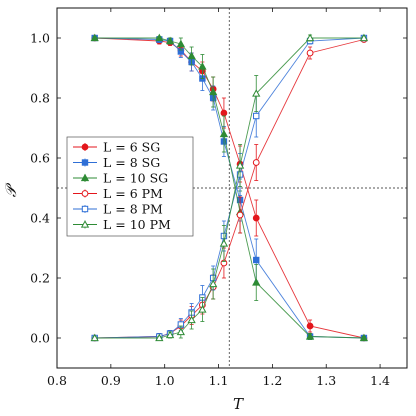 The height and width of the screenshot is (416, 416). What do you see at coordinates (131, 162) in the screenshot?
I see `legend-label-1: L = 8 SG` at bounding box center [131, 162].